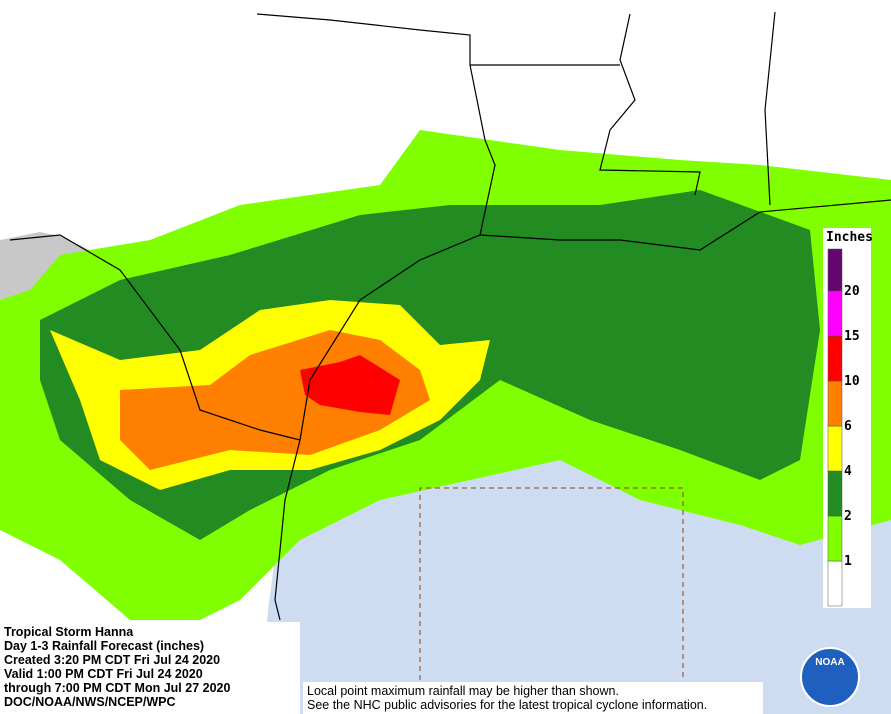 The width and height of the screenshot is (891, 714). Describe the element at coordinates (848, 561) in the screenshot. I see `legend-label: 1` at that location.